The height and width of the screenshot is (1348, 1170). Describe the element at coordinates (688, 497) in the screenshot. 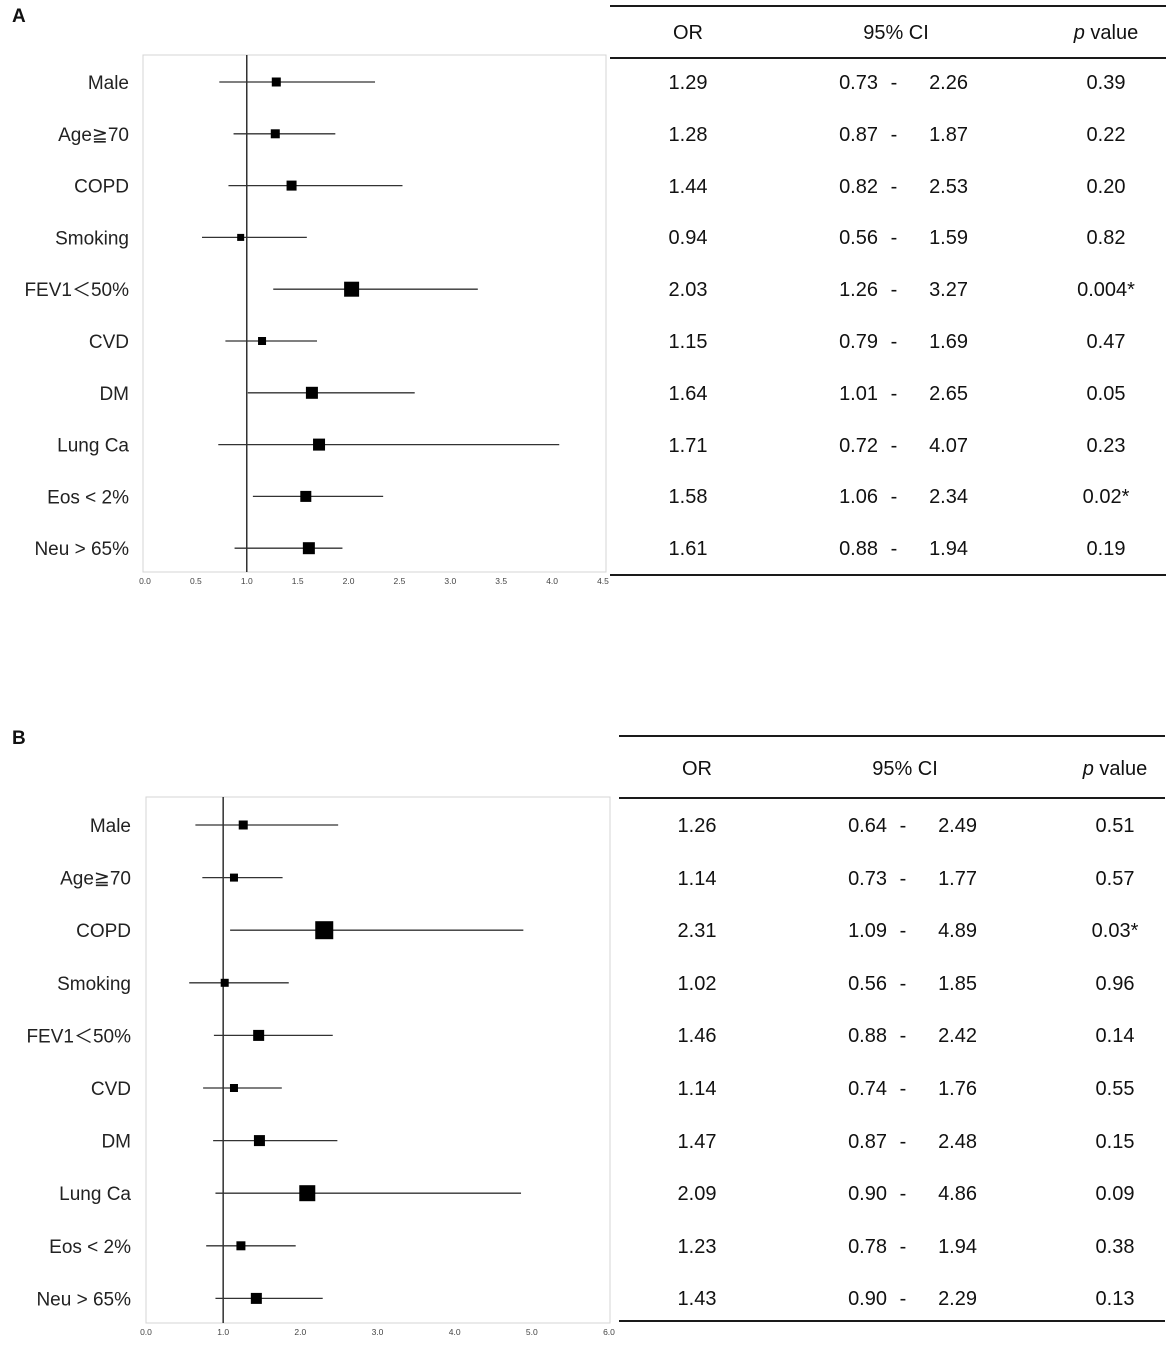

I see `or-value: 1.58` at that location.